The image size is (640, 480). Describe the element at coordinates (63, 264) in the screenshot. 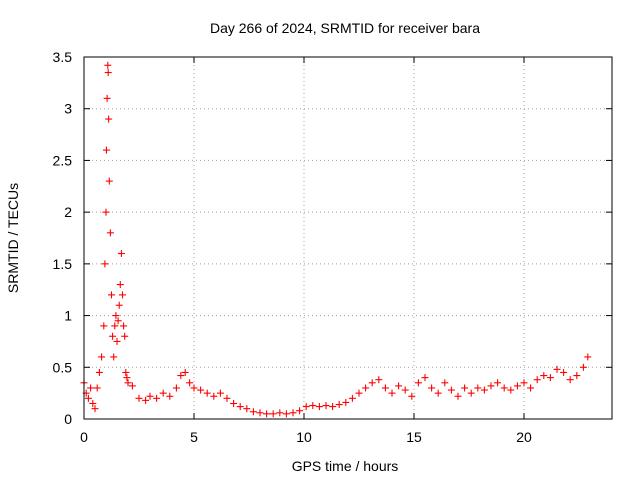

I see `y-tick-label: 1.5` at that location.